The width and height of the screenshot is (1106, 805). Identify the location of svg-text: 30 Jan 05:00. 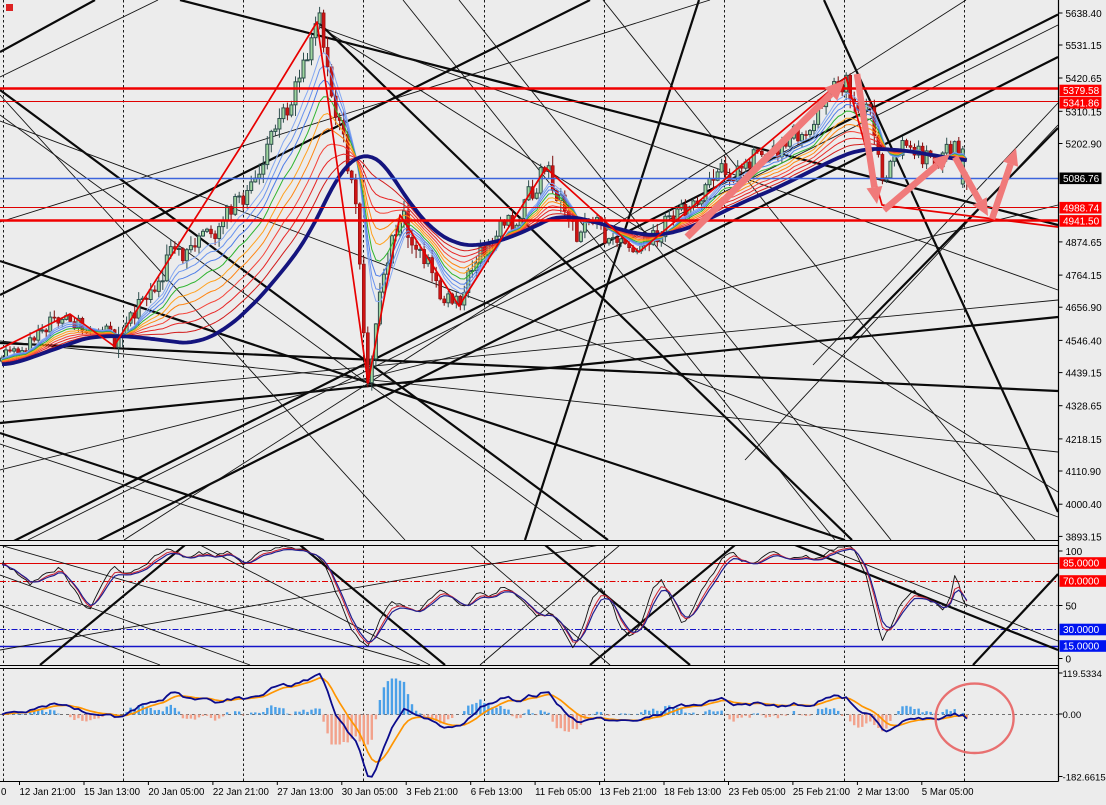
(370, 792).